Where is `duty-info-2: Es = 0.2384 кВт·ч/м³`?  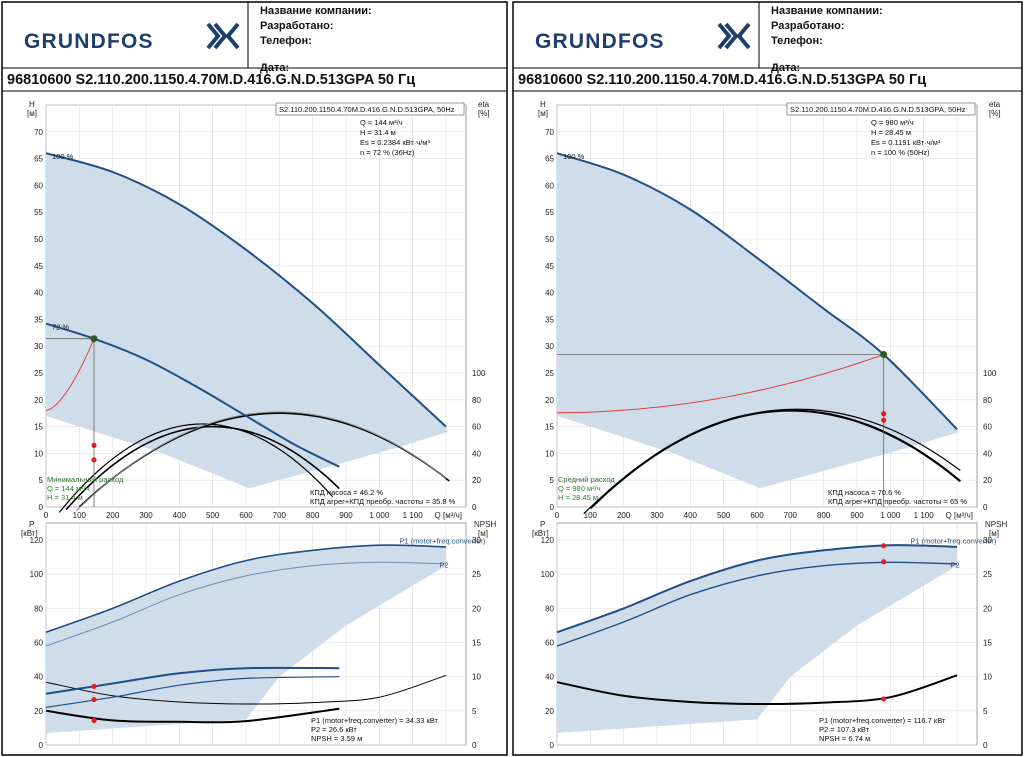
duty-info-2: Es = 0.2384 кВт·ч/м³ is located at coordinates (395, 142).